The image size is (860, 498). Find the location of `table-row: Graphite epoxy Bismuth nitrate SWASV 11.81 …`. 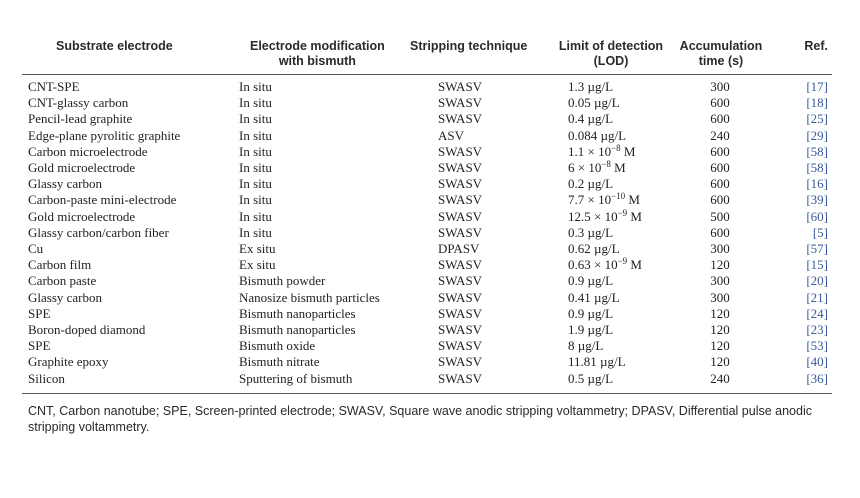

table-row: Graphite epoxy Bismuth nitrate SWASV 11.81 … is located at coordinates (430, 362).